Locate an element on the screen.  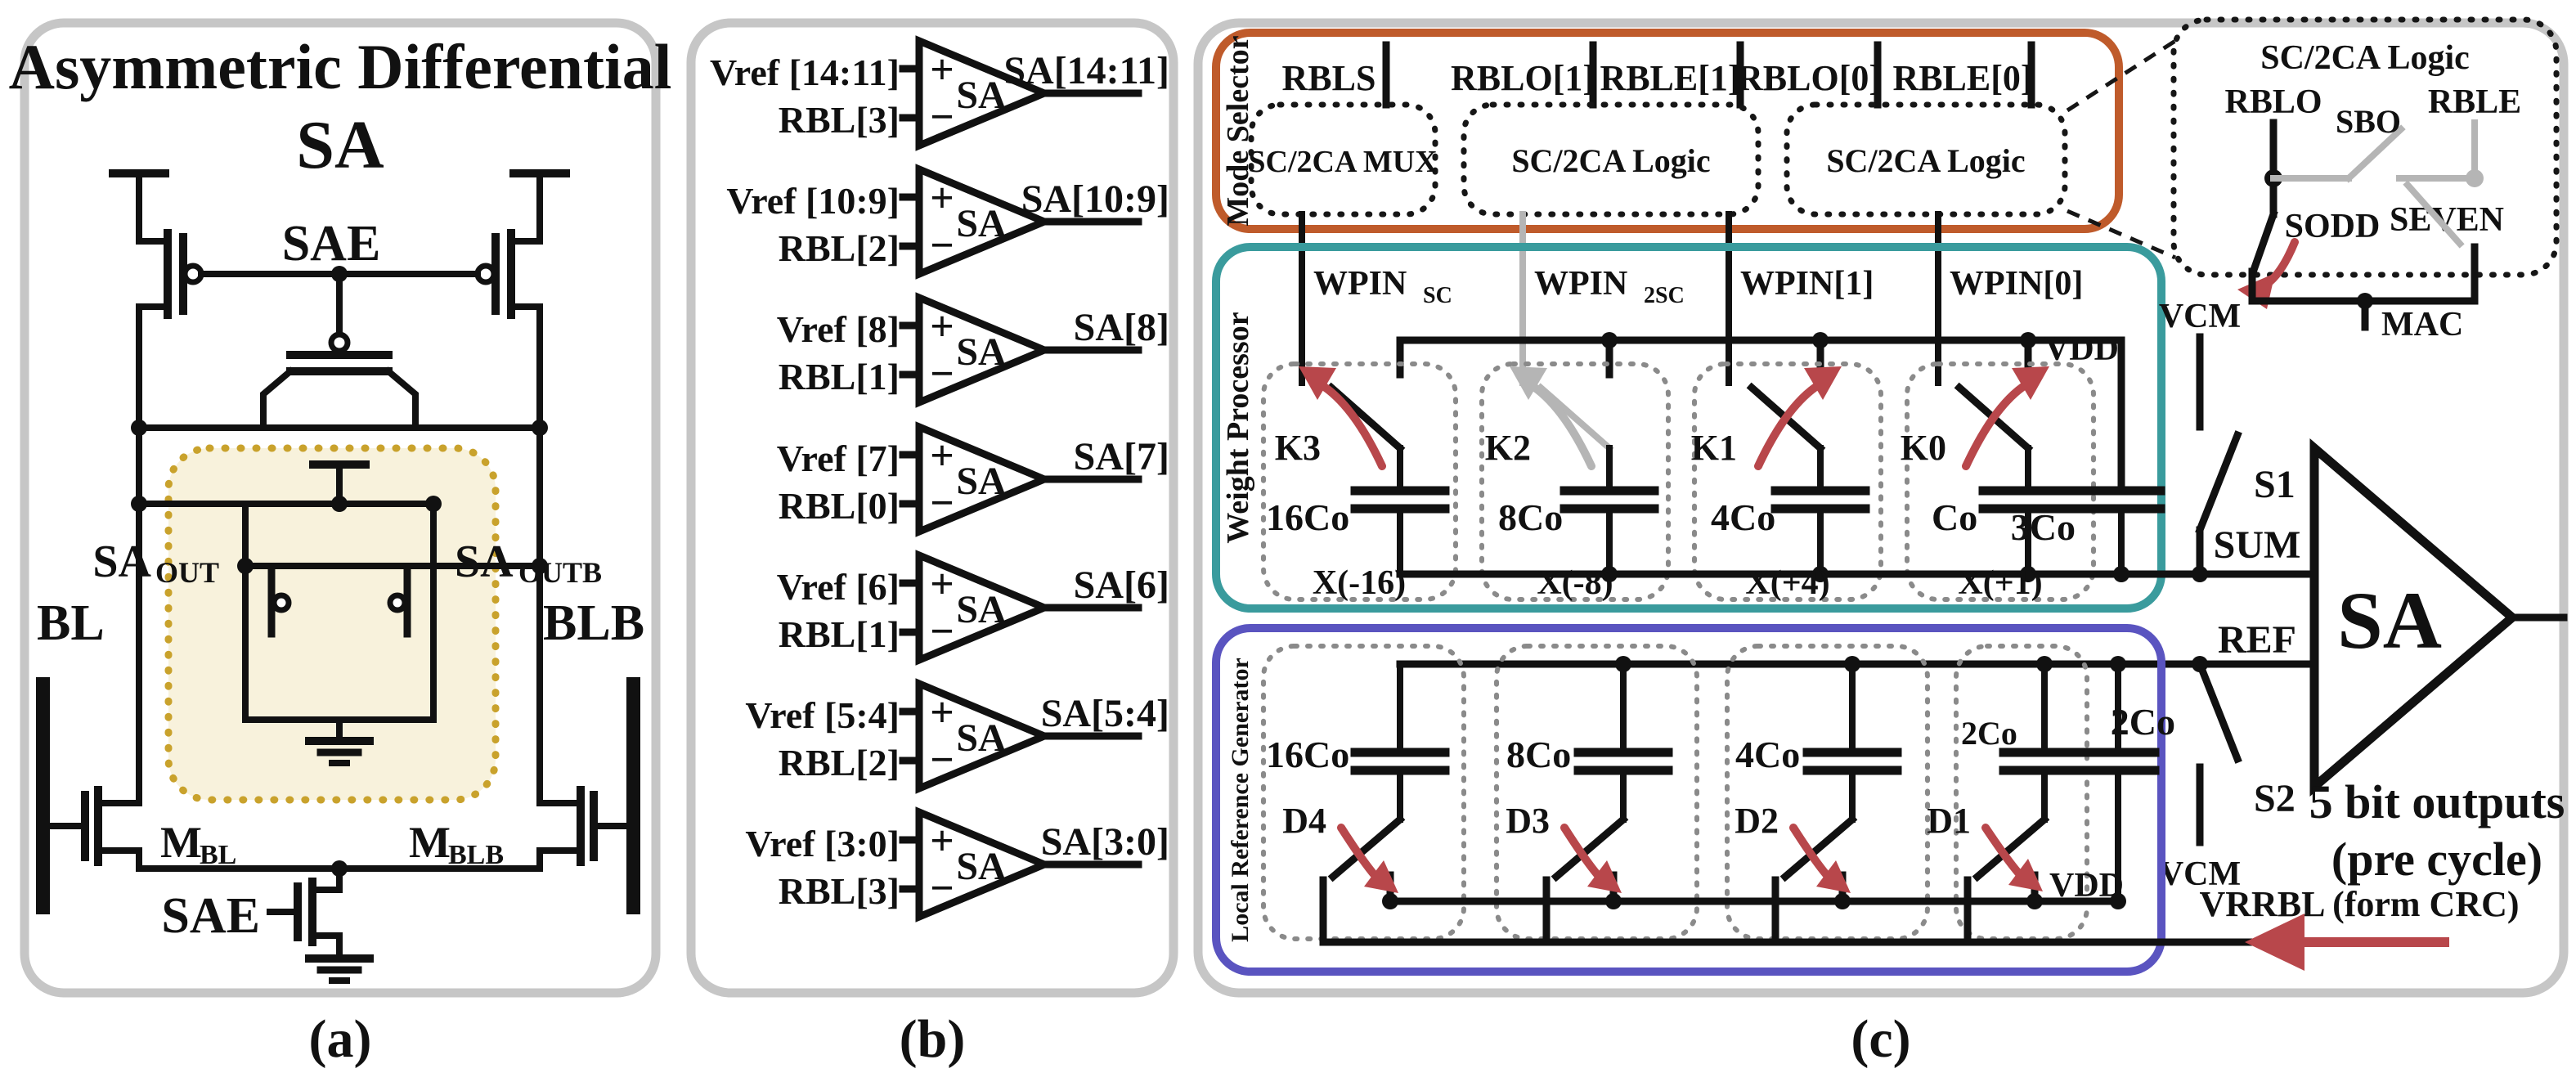
k3-arrow-icon is located at coordinates (1351, 425).